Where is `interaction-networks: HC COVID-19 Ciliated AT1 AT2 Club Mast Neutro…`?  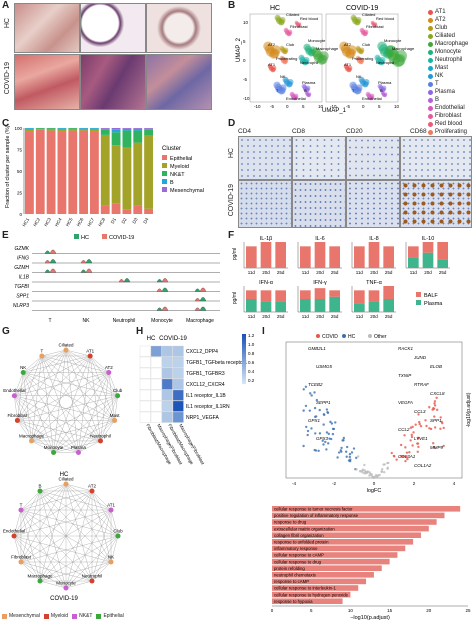
interaction-networks: HC COVID-19 Ciliated AT1 AT2 Club Mast Neutro… is located at coordinates (63, 473).